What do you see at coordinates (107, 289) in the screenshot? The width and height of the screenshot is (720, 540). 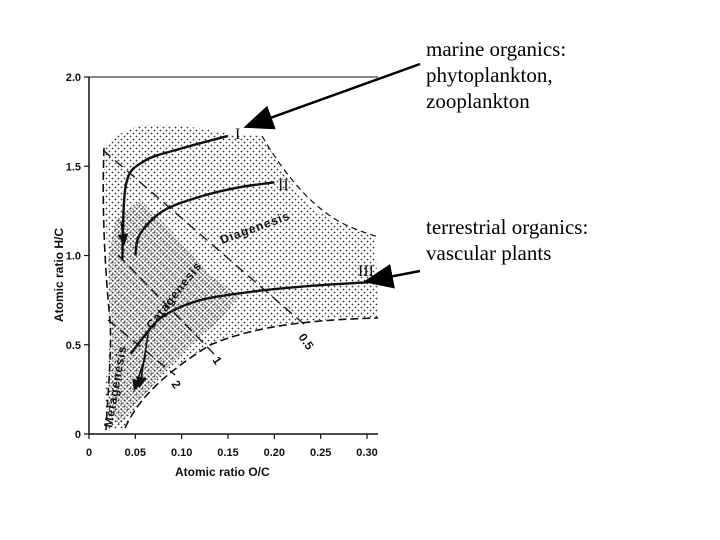 I see `upper-boundary` at bounding box center [107, 289].